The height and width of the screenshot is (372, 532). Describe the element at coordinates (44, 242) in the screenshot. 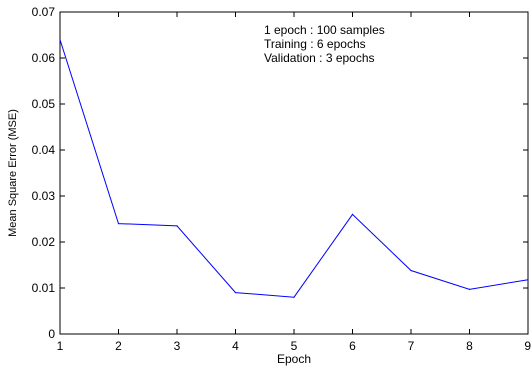

I see `y-tick-label: 0.02` at that location.